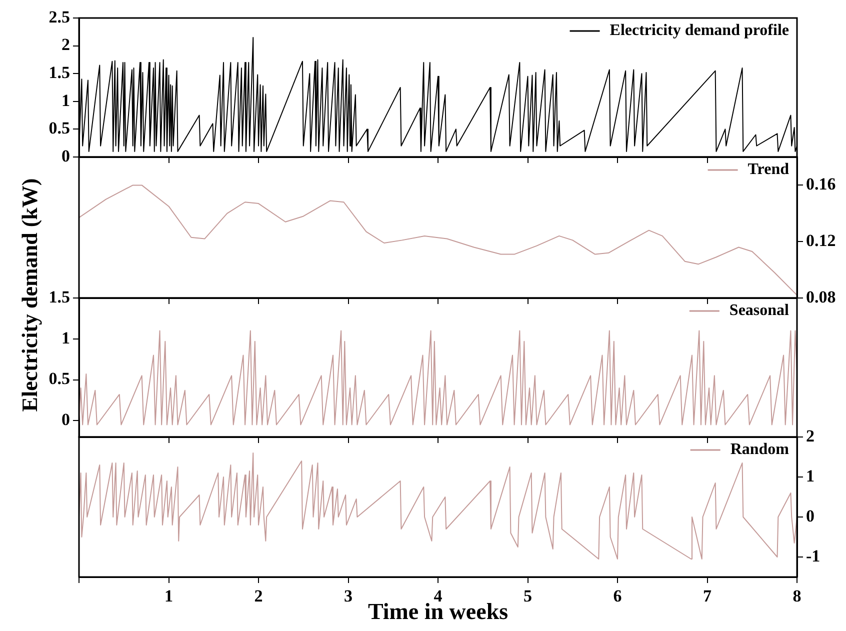 This screenshot has width=846, height=631. What do you see at coordinates (59, 16) in the screenshot?
I see `y-tick-label: 2.5` at bounding box center [59, 16].